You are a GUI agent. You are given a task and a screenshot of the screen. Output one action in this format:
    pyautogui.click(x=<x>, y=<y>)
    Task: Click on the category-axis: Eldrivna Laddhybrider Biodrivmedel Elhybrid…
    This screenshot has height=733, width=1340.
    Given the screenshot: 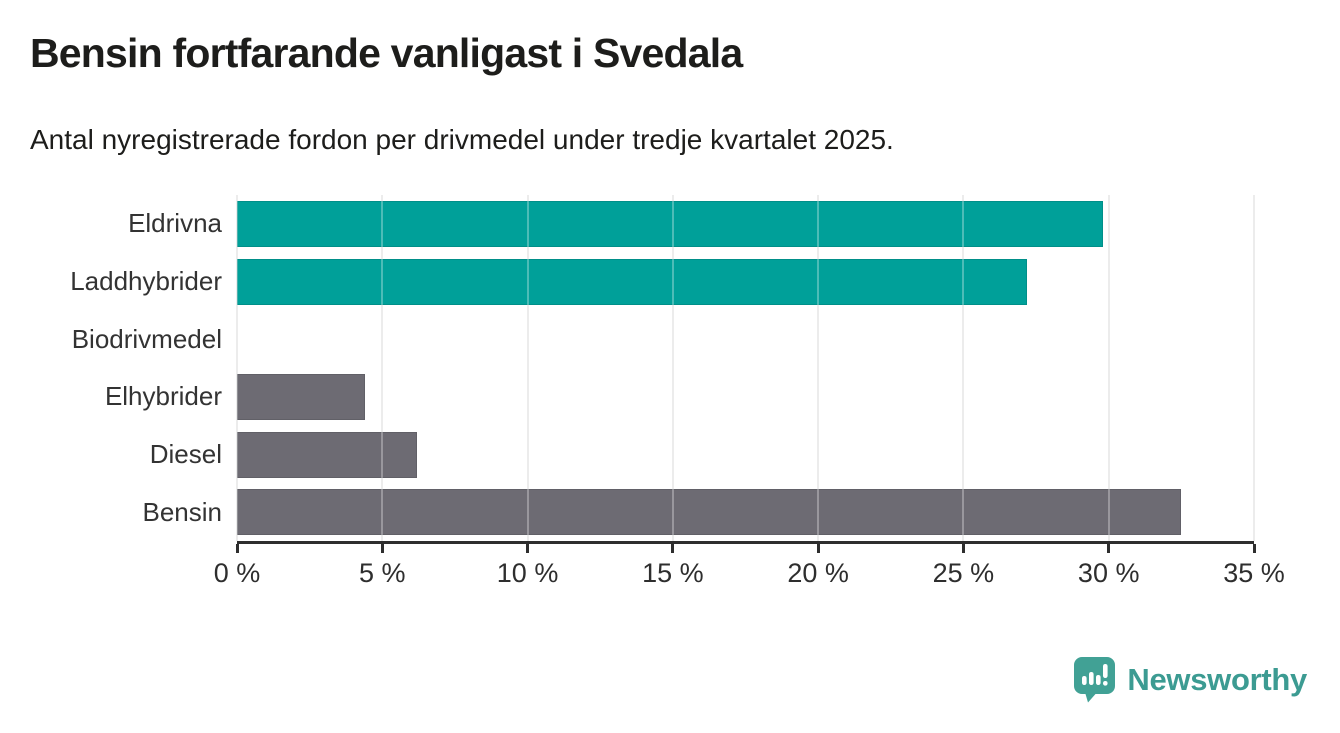 What is the action you would take?
    pyautogui.click(x=133, y=368)
    